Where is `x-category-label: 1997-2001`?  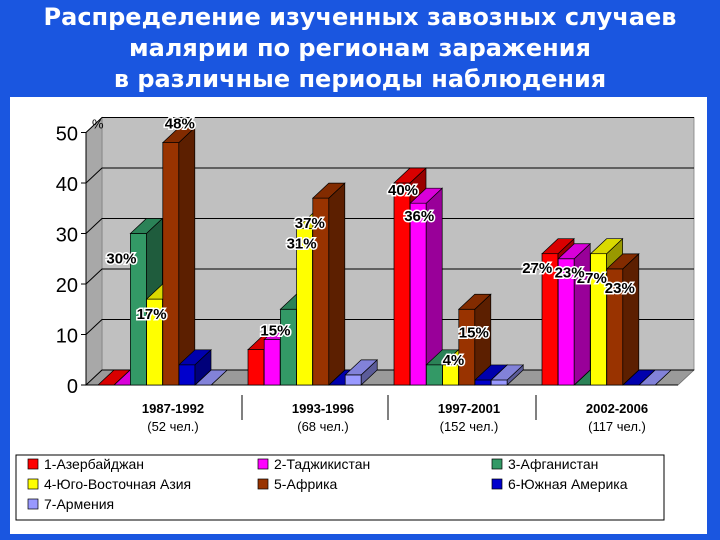
x-category-label: 1997-2001 is located at coordinates (469, 408).